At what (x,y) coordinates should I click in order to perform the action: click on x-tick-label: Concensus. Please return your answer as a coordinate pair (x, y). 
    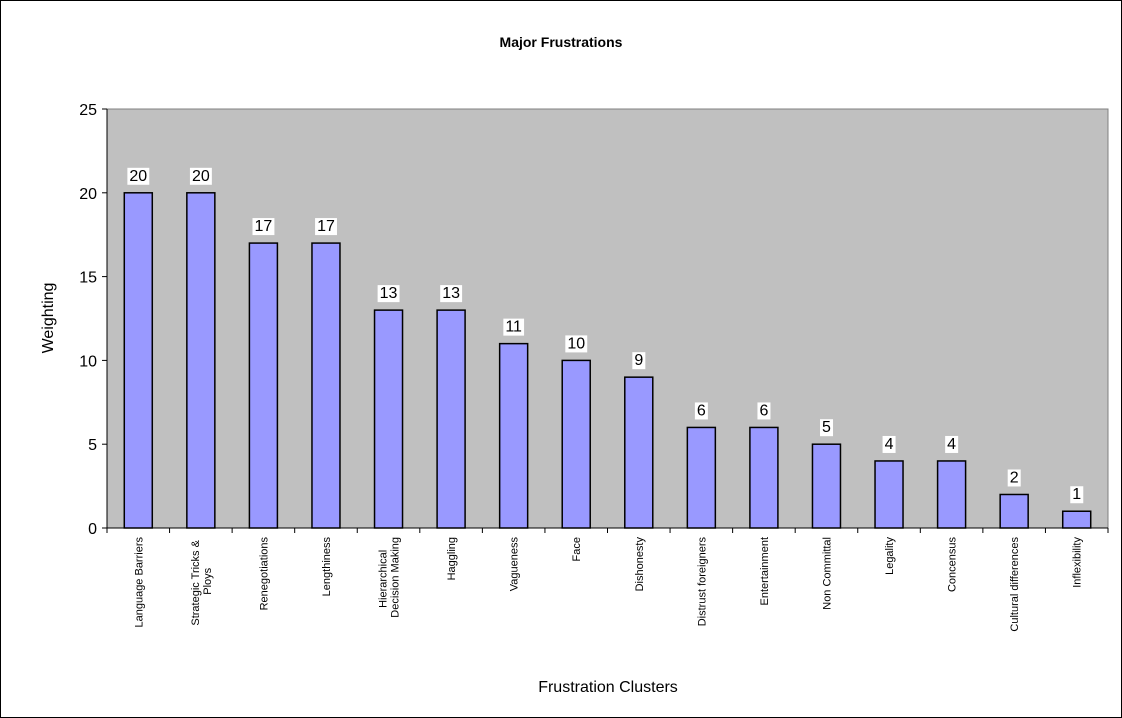
    Looking at the image, I should click on (953, 565).